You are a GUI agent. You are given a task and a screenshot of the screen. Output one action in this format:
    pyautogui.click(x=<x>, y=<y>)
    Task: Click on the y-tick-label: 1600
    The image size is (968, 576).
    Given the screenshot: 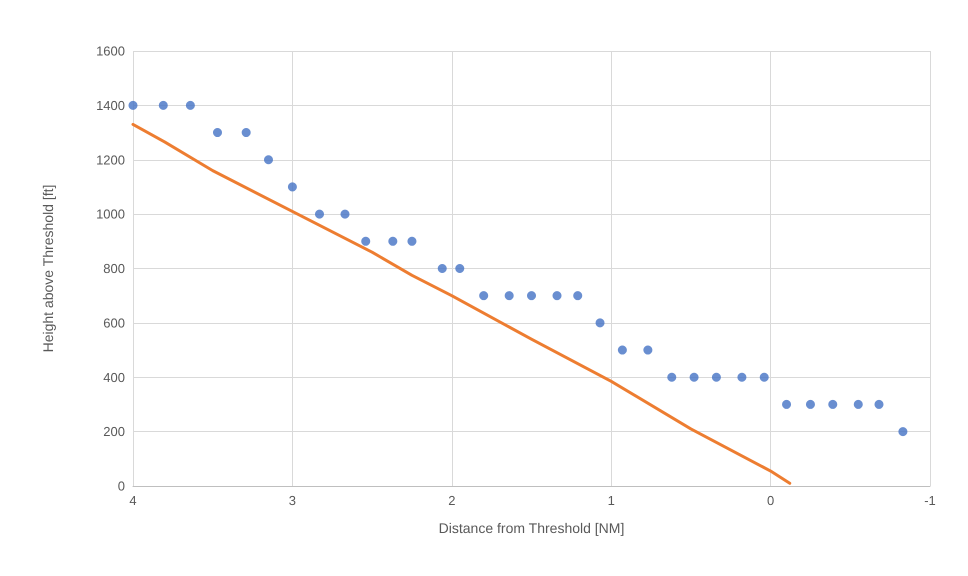 What is the action you would take?
    pyautogui.click(x=110, y=51)
    